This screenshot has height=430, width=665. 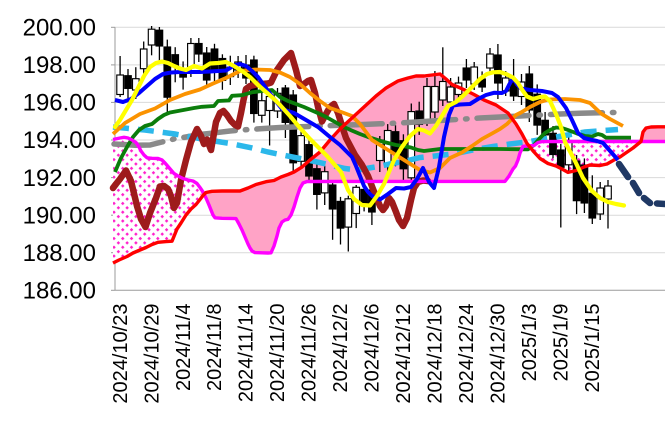 I want to click on svg-text: 2024/12/12, so click(x=404, y=354).